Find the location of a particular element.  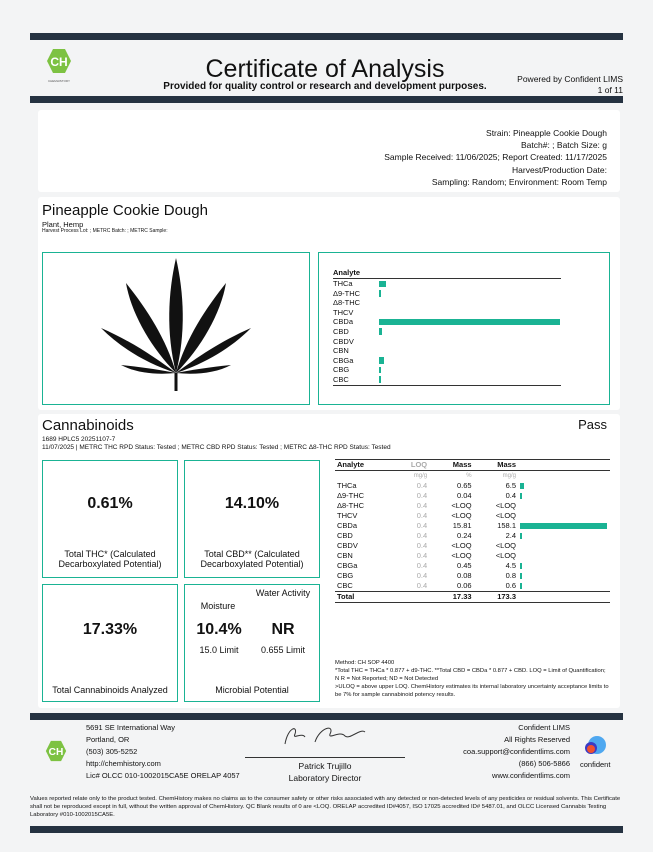

chart-label: Δ9-THC is located at coordinates (347, 293).